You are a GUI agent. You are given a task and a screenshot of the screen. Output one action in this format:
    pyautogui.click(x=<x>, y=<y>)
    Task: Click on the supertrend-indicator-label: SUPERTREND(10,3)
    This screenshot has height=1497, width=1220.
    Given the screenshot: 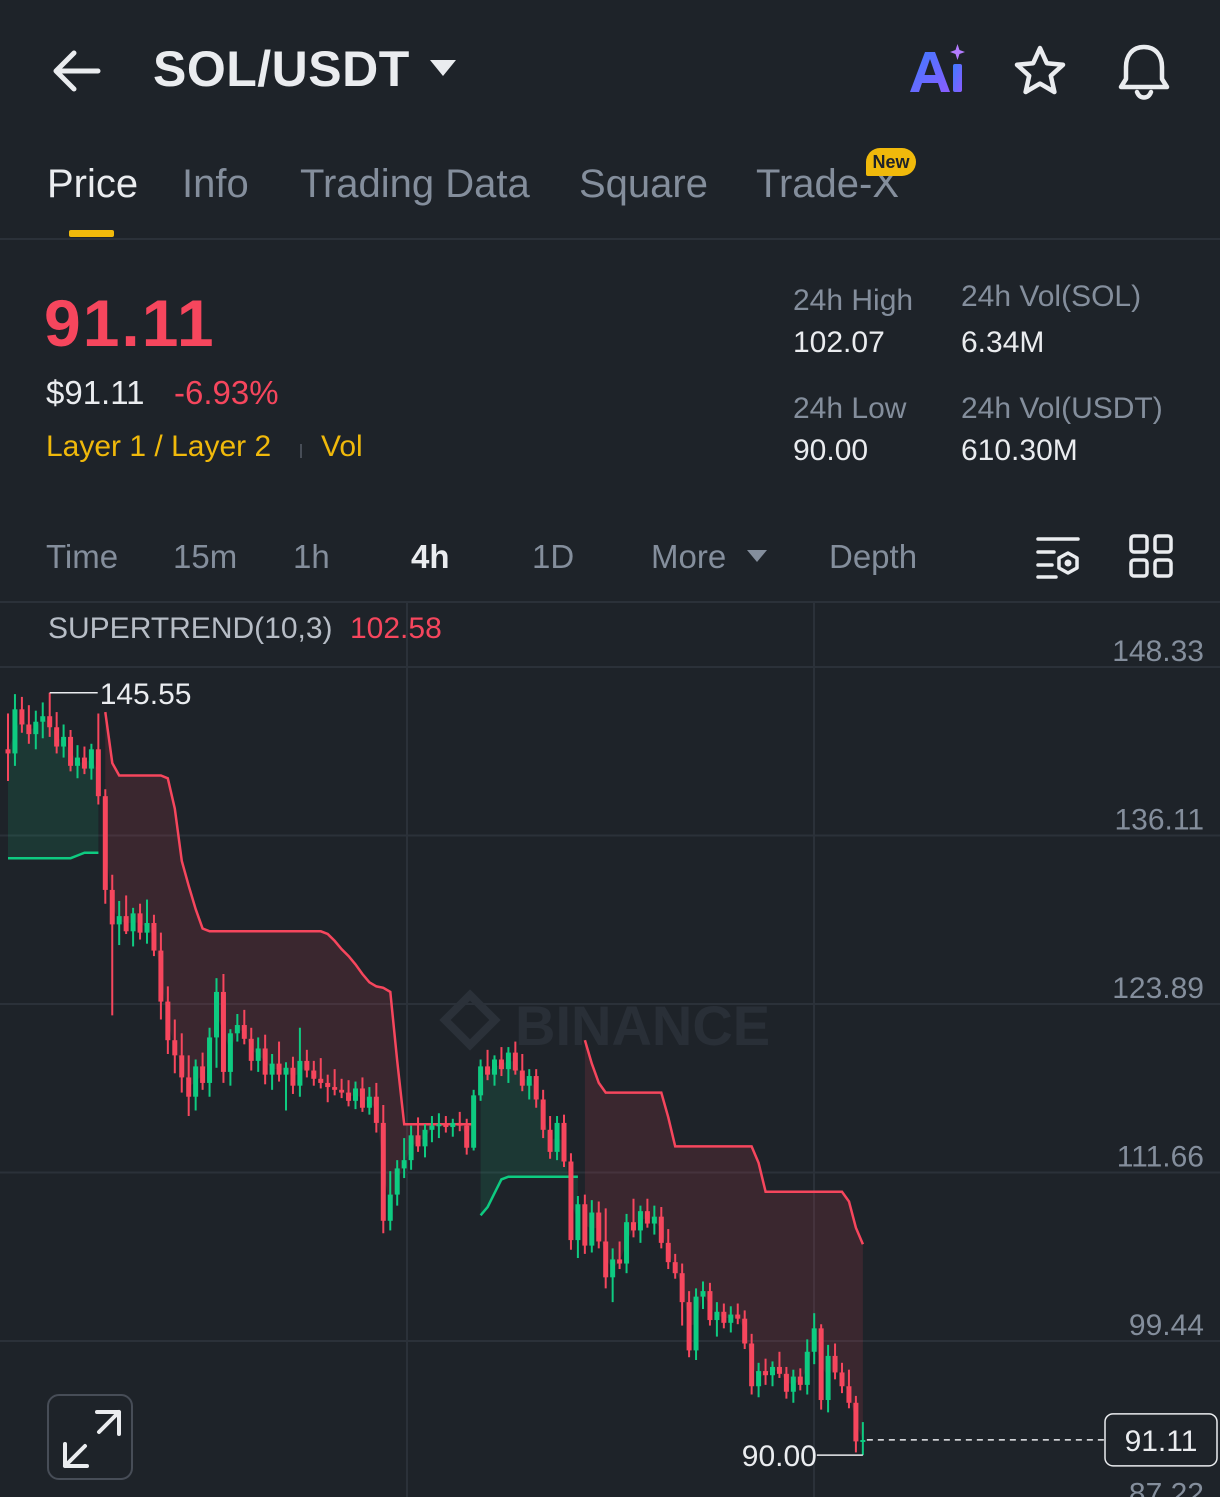 What is the action you would take?
    pyautogui.click(x=190, y=628)
    